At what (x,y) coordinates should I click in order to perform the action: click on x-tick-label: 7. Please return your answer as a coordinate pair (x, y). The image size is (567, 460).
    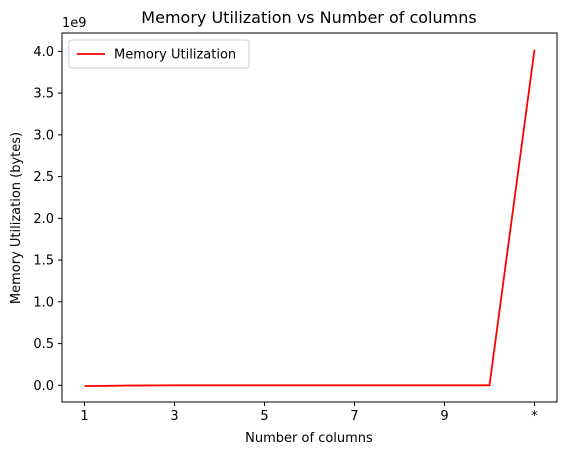
    Looking at the image, I should click on (354, 416).